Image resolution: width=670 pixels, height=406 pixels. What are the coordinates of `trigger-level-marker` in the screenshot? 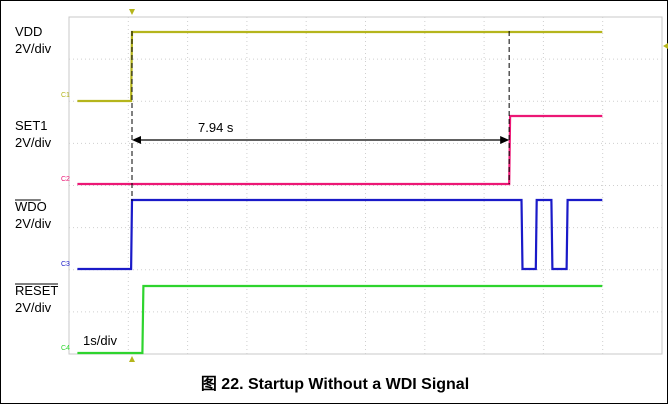 It's located at (665, 46).